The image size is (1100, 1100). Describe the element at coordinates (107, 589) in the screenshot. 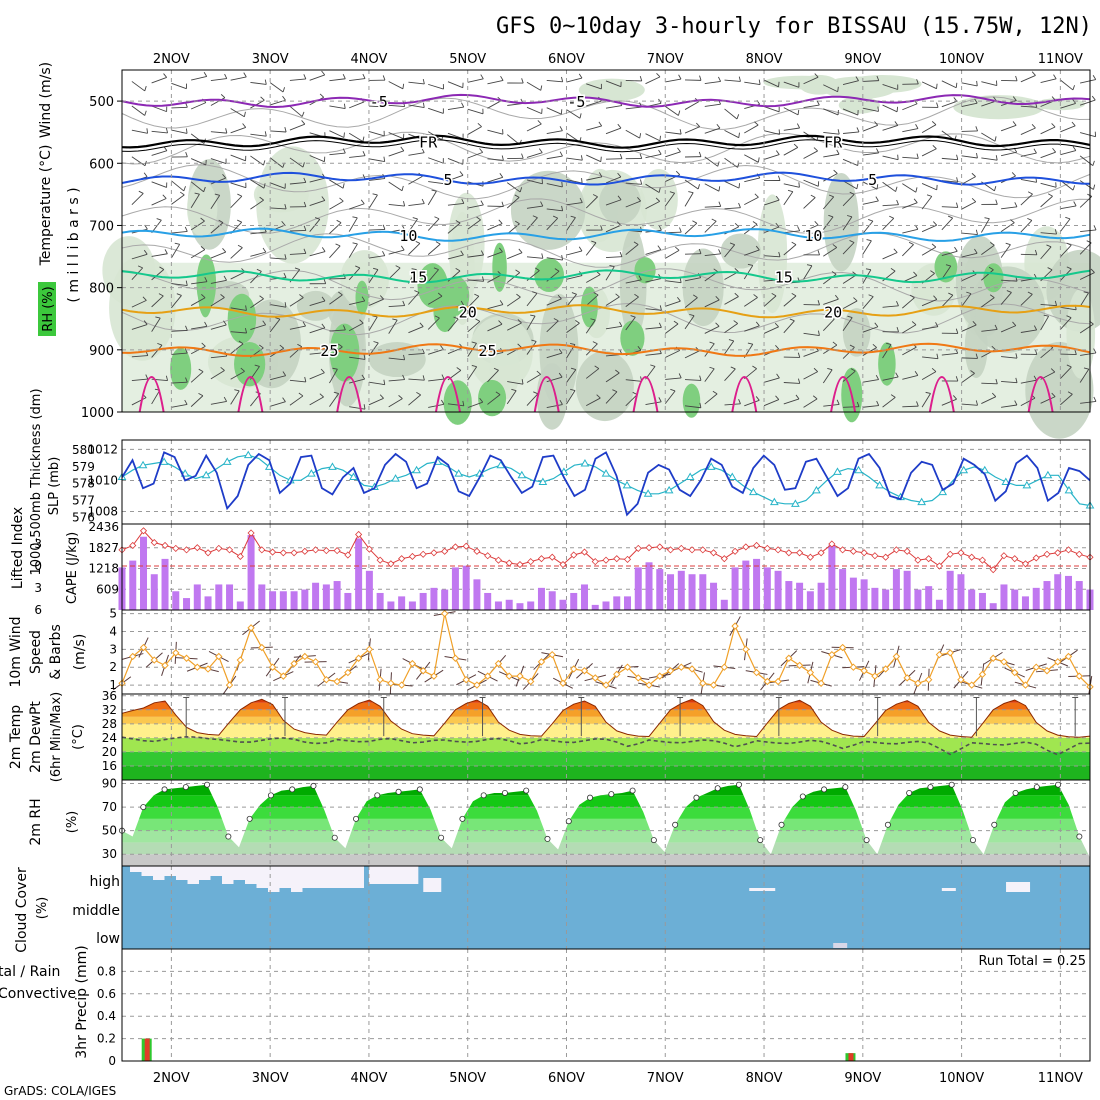

I see `cape-tick-label: 609` at that location.